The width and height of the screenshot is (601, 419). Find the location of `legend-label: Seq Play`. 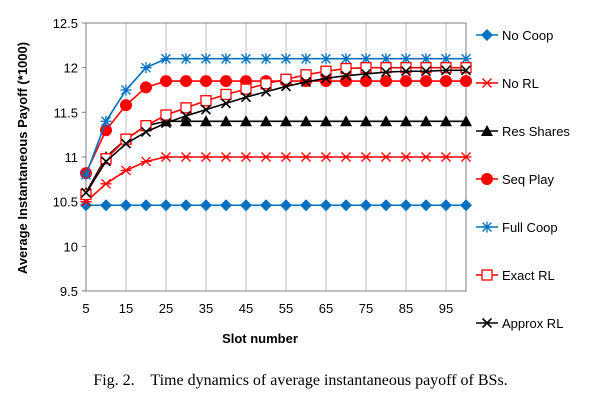

legend-label: Seq Play is located at coordinates (528, 179).